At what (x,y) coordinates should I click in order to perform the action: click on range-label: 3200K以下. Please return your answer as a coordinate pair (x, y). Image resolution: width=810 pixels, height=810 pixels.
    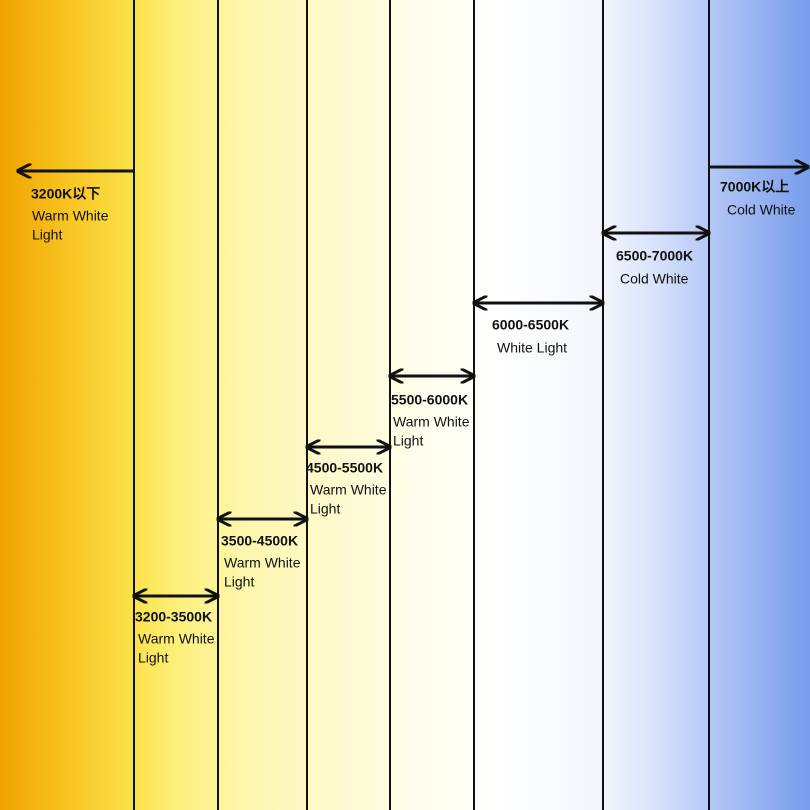
    Looking at the image, I should click on (65, 194).